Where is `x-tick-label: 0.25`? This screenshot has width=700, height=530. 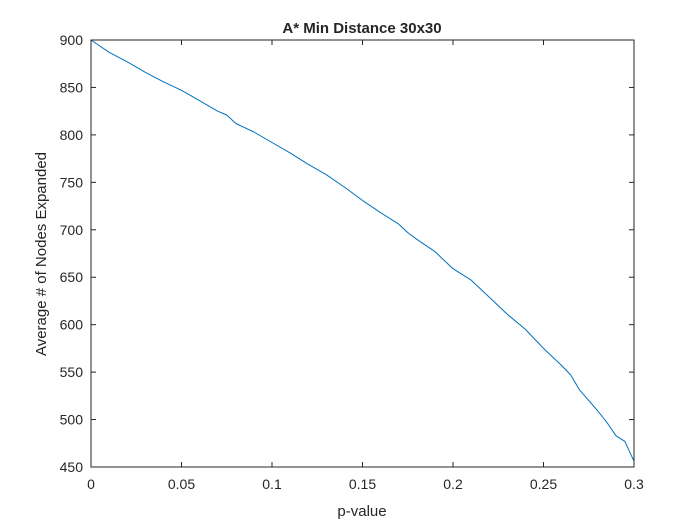
x-tick-label: 0.25 is located at coordinates (543, 484).